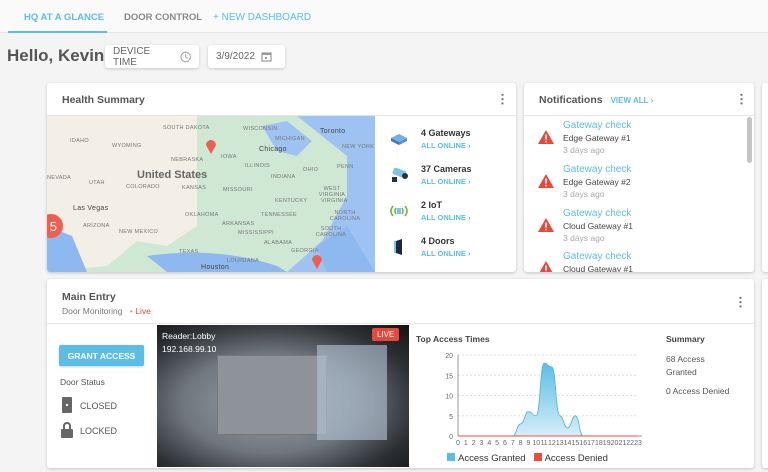 The width and height of the screenshot is (768, 472). What do you see at coordinates (521, 443) in the screenshot?
I see `x-tick-label: 8` at bounding box center [521, 443].